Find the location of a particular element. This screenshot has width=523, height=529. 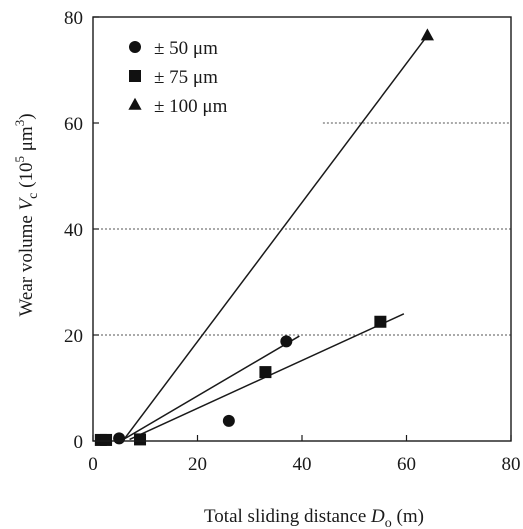

y-axis-title-unit-close: ) is located at coordinates (26, 116).